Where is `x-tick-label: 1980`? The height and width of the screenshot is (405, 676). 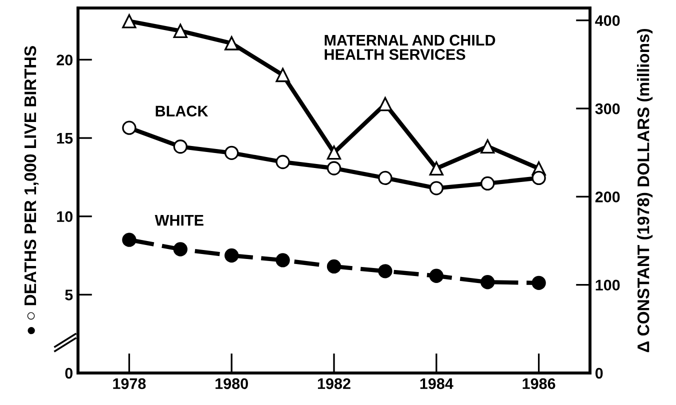
x-tick-label: 1980 is located at coordinates (232, 384).